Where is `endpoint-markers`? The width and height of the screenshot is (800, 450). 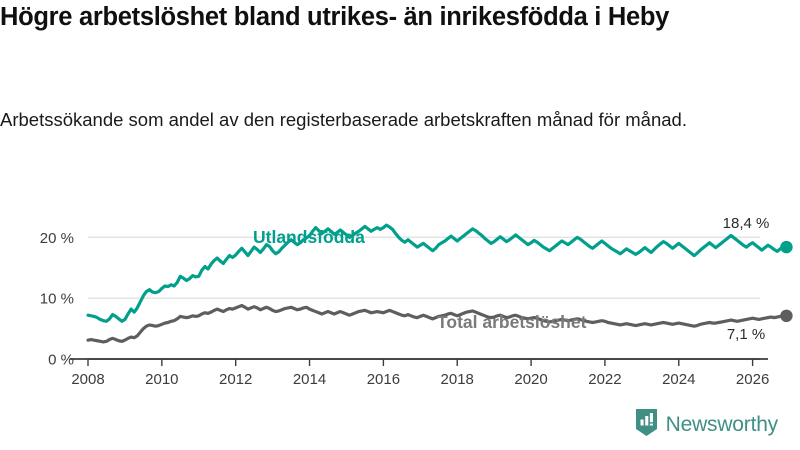
endpoint-markers is located at coordinates (786, 281).